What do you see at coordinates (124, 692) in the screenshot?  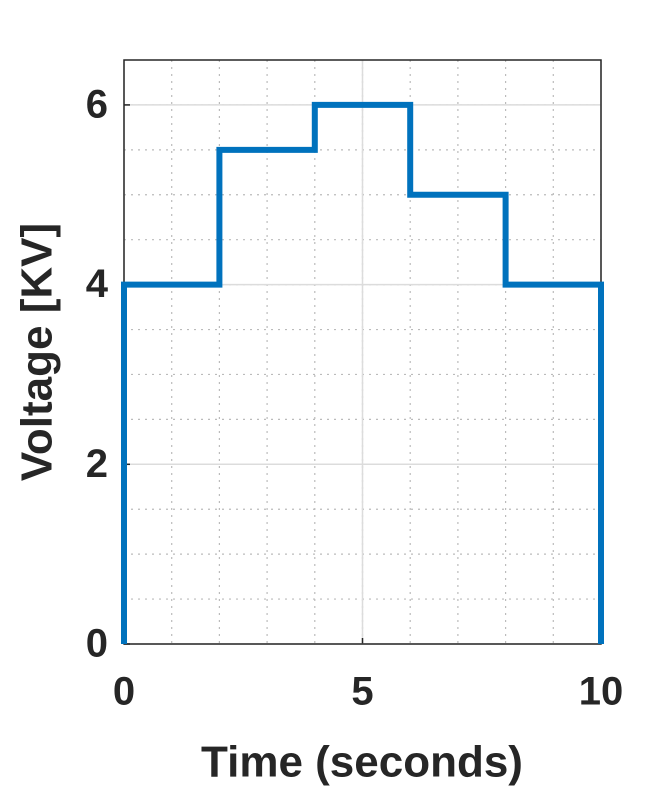 I see `x-tick-label: 0` at bounding box center [124, 692].